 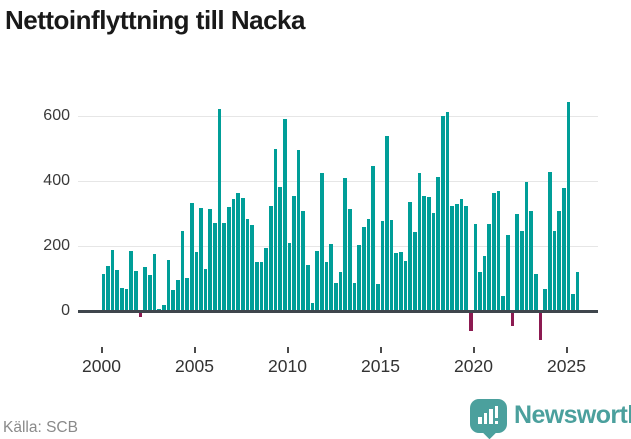 I want to click on y-tick-label: 0, so click(x=65, y=310).